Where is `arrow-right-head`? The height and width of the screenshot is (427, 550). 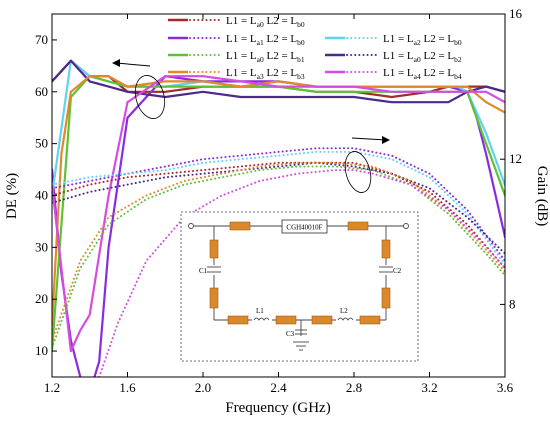 arrow-right-head is located at coordinates (386, 140).